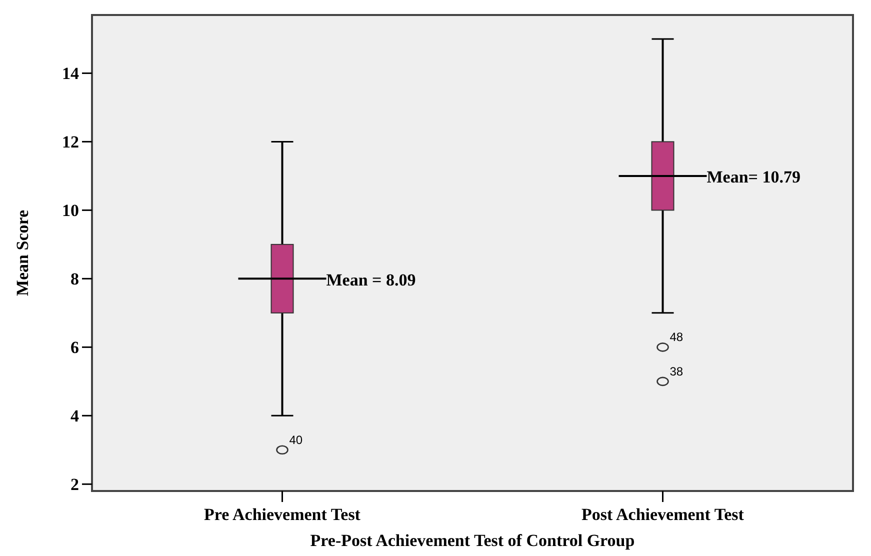  What do you see at coordinates (677, 337) in the screenshot?
I see `annotation: 48` at bounding box center [677, 337].